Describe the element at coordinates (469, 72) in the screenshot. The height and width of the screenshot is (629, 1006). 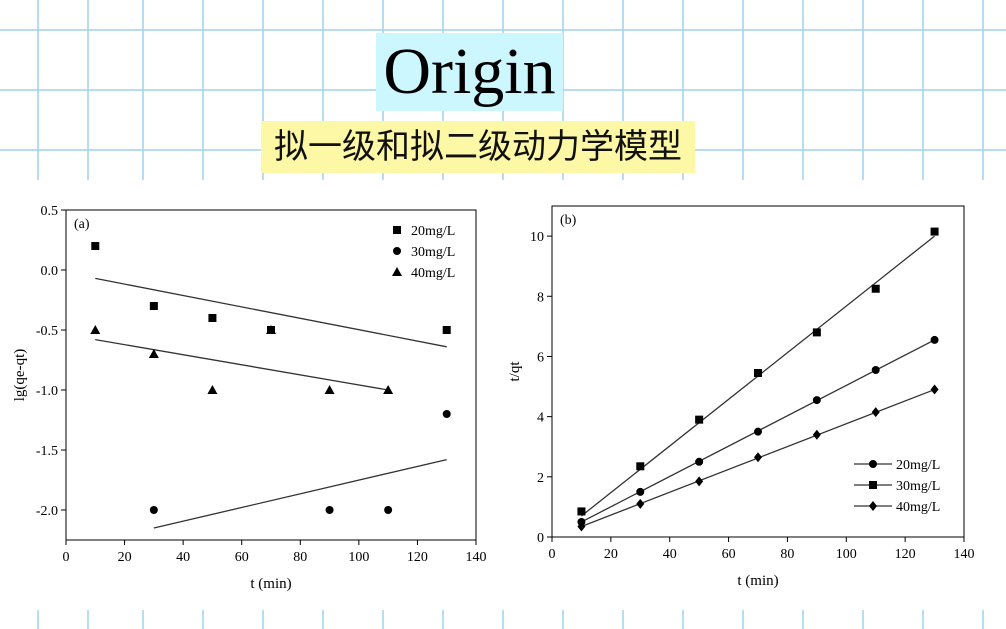
I see `page-title: Origin` at that location.